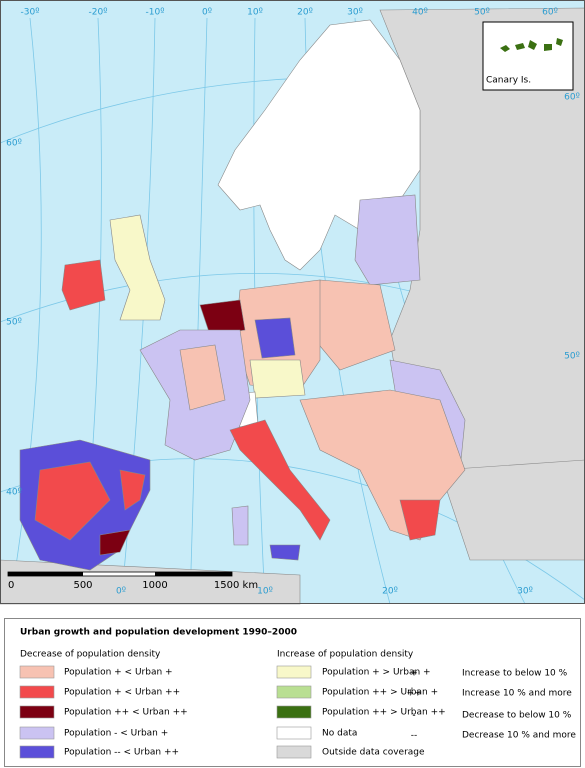 This screenshot has width=585, height=768. What do you see at coordinates (339, 734) in the screenshot?
I see `legend-label: No data` at bounding box center [339, 734].